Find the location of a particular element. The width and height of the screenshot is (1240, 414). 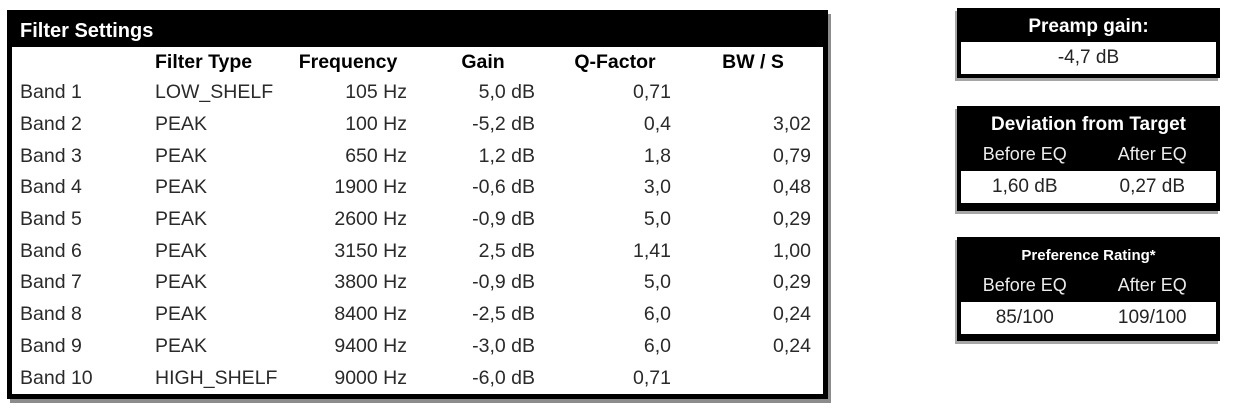

preamp-gain-box: Preamp gain: -4,7 dB is located at coordinates (1088, 43).